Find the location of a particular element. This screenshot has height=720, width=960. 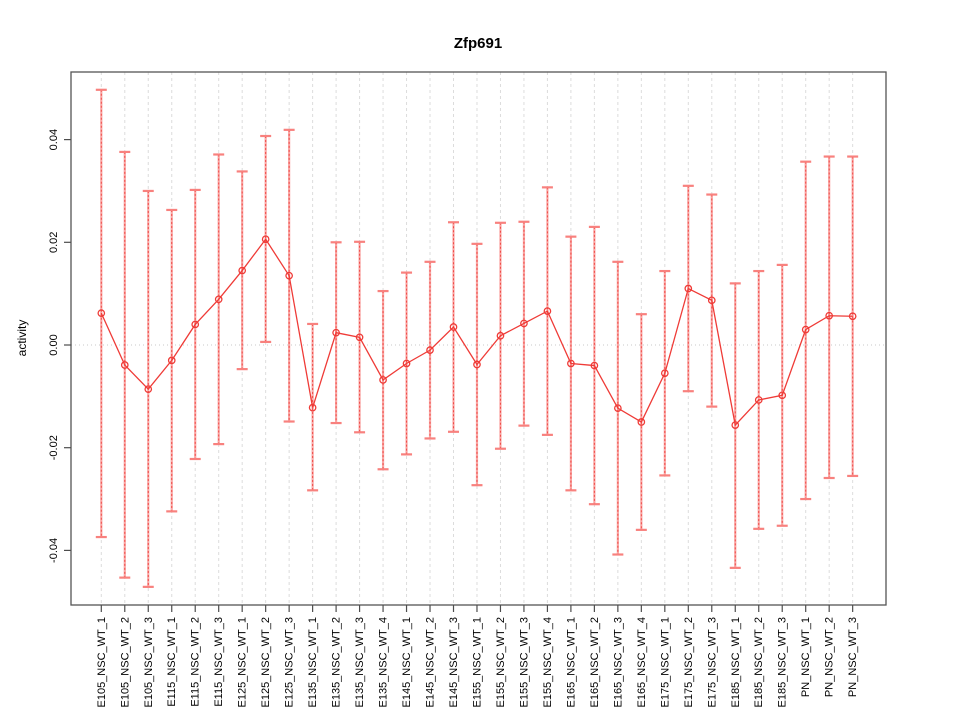

x-tick-label: E185_NSC_WT_2 is located at coordinates (759, 662).